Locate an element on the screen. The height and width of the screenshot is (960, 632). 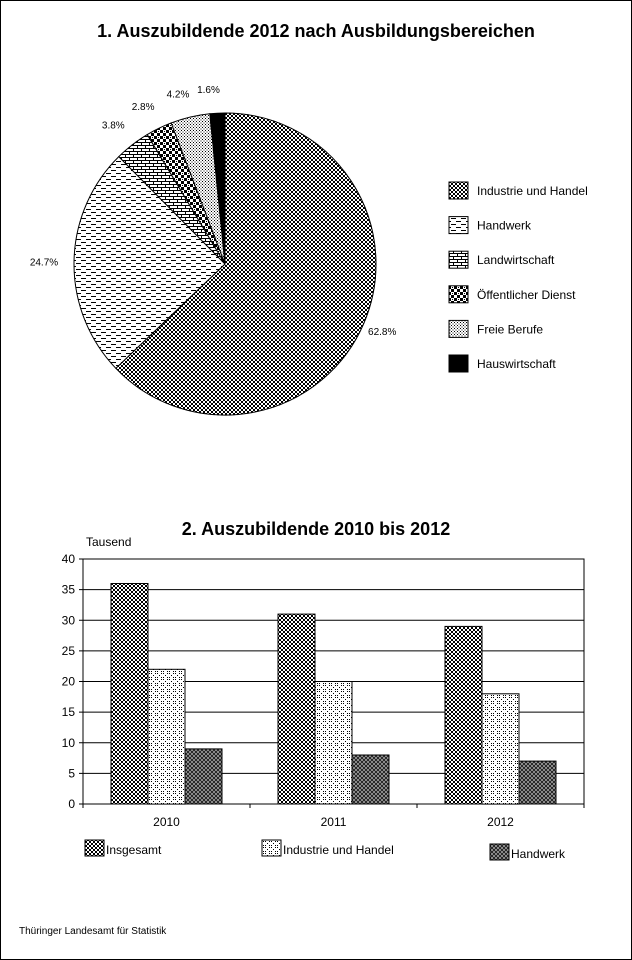
y-tick-label: 35 is located at coordinates (69, 590).